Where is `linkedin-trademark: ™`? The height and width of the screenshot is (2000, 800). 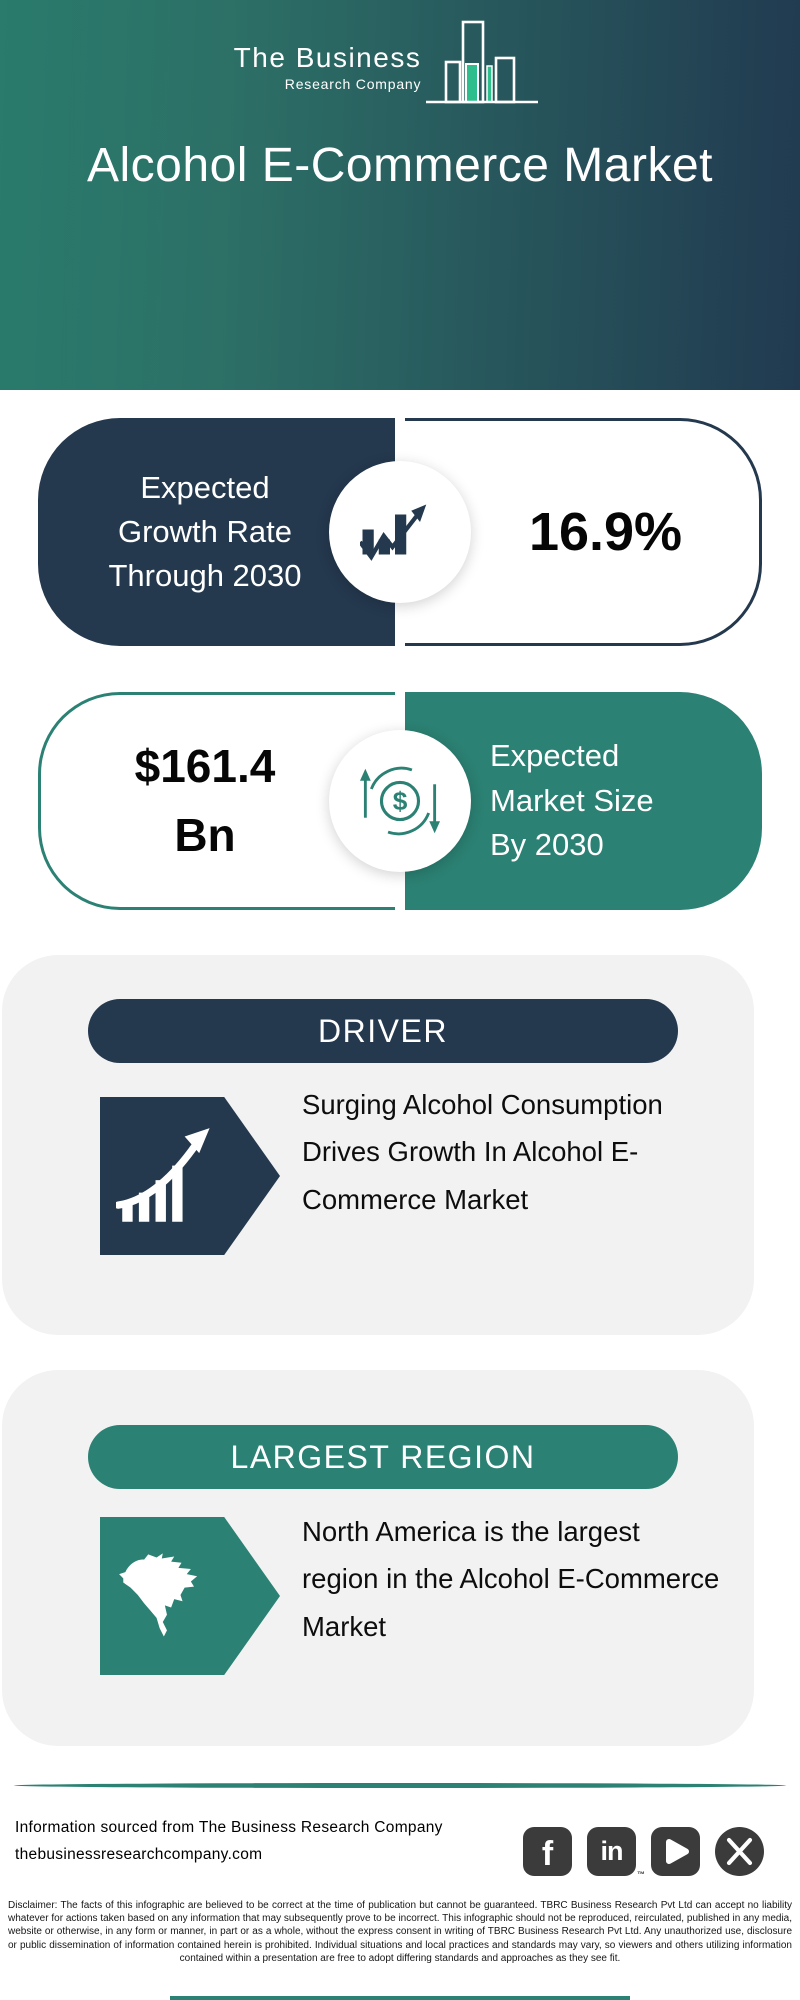
linkedin-trademark: ™ is located at coordinates (641, 1874).